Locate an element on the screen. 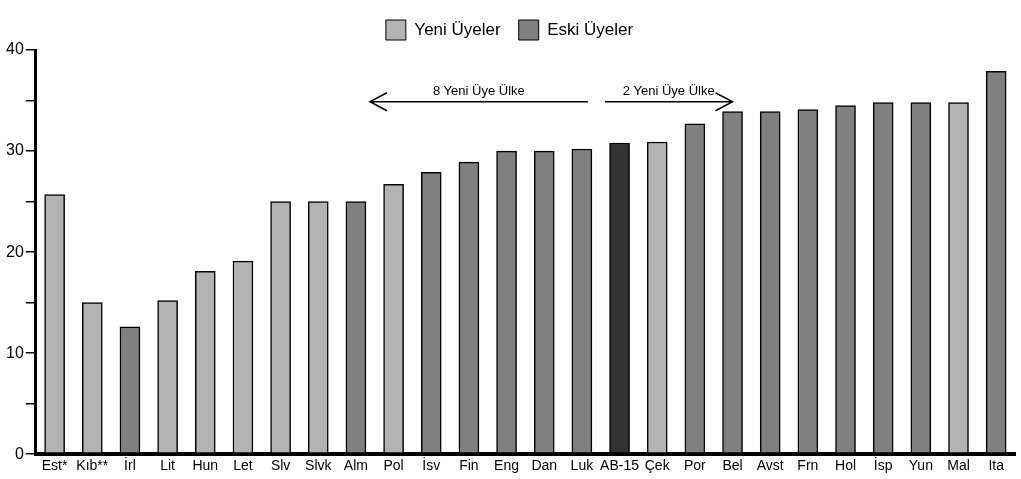 The height and width of the screenshot is (479, 1021). x-tick-label: İsv is located at coordinates (431, 465).